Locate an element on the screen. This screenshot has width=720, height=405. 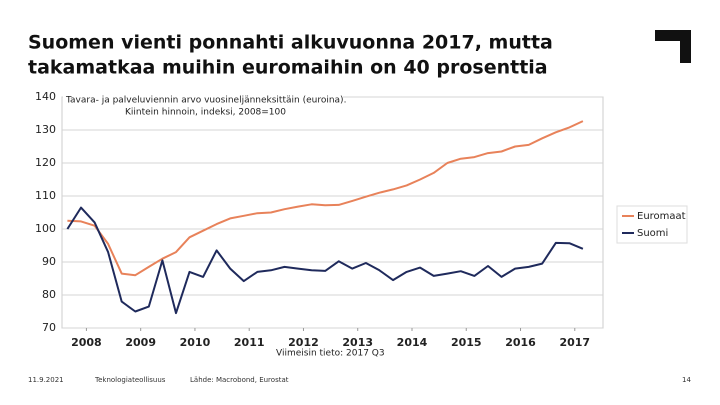
y-tick-label: 120 is located at coordinates (45, 162).